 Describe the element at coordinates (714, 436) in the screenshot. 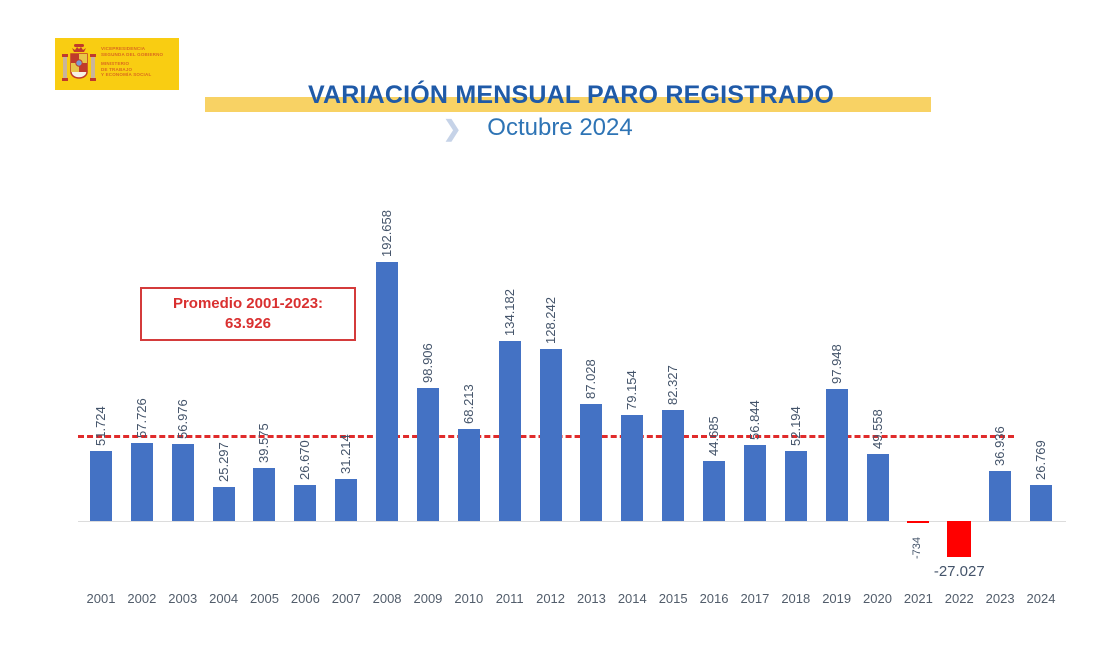

I see `bar-value-label-2016: 44.685` at that location.